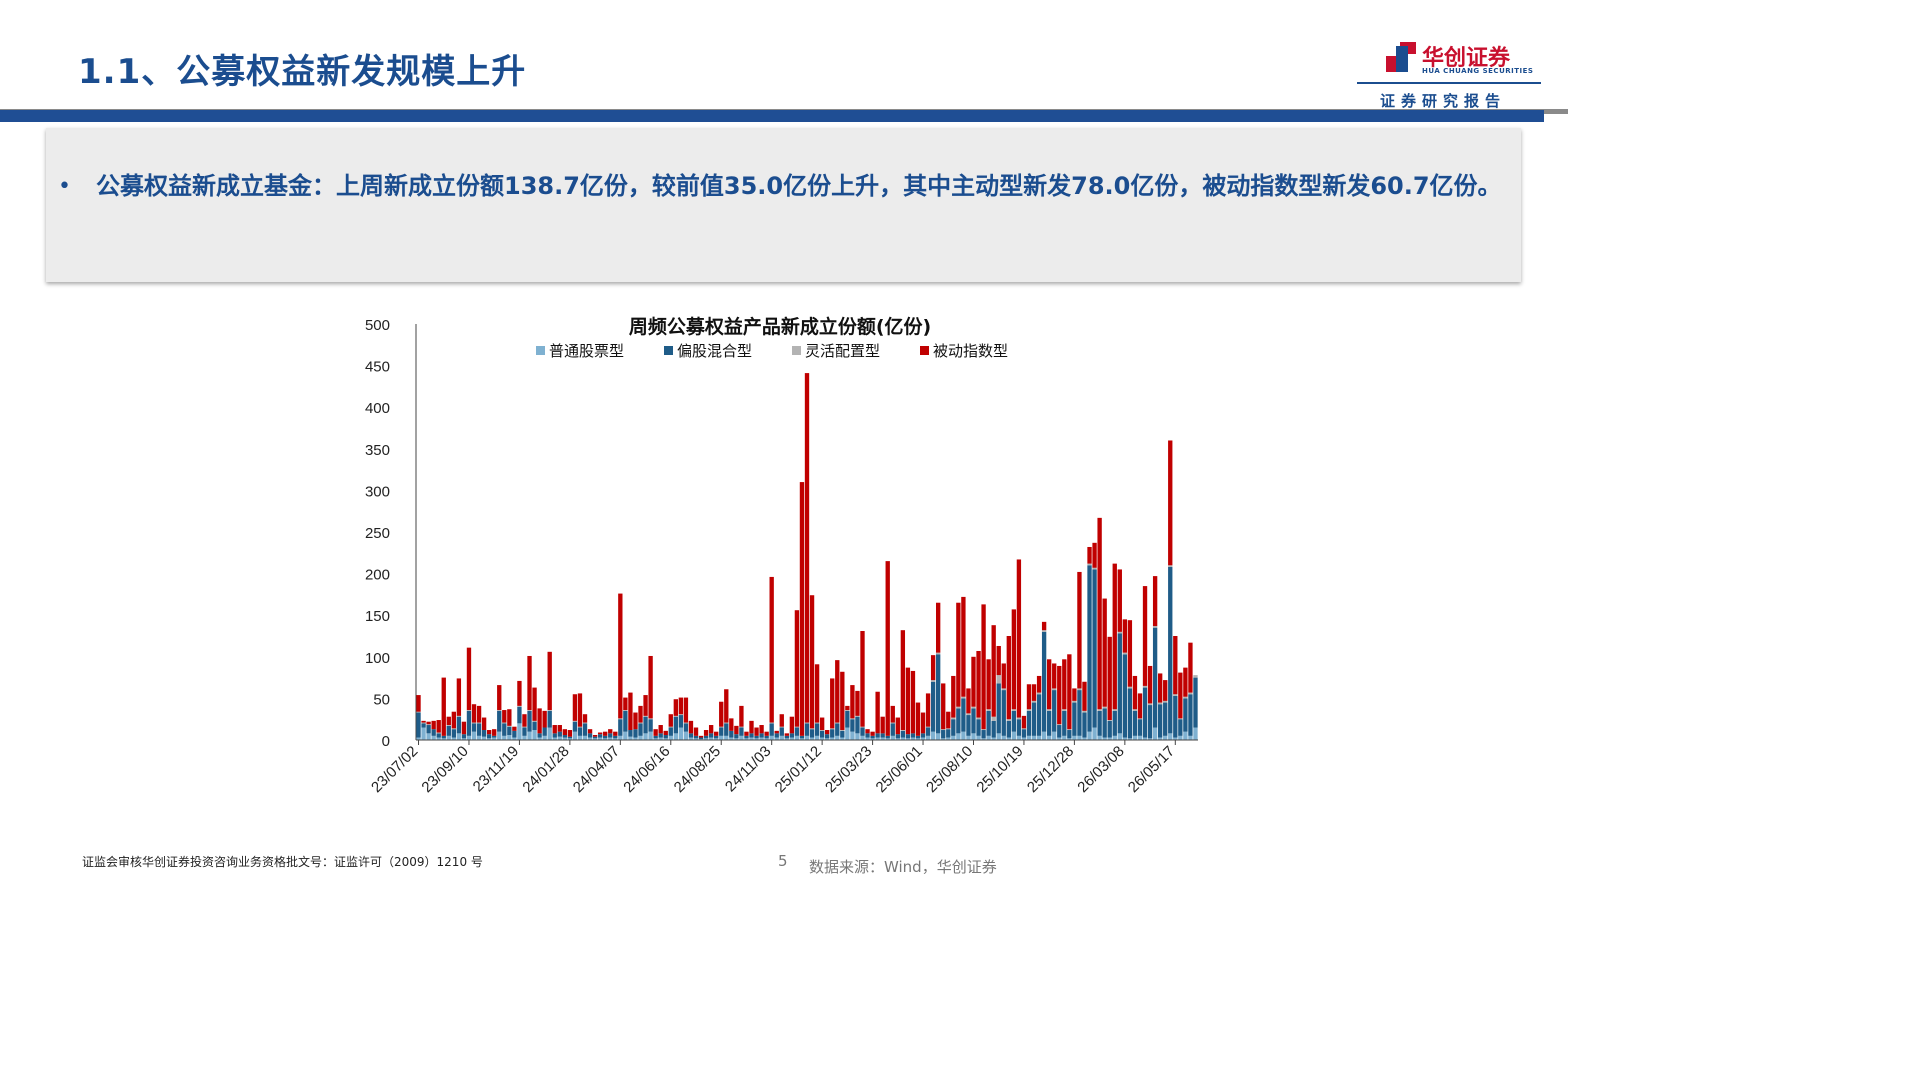  I want to click on header-band, so click(772, 116).